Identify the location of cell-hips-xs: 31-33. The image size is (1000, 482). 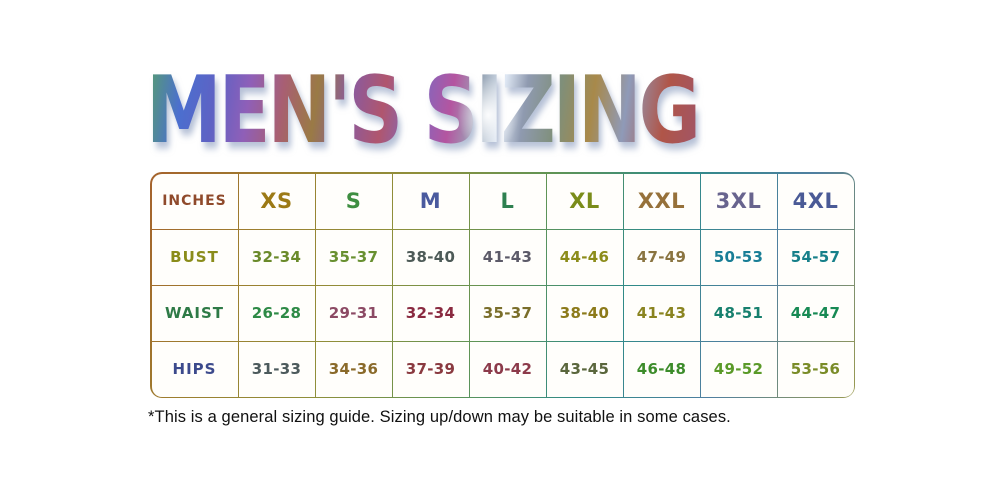
(276, 369).